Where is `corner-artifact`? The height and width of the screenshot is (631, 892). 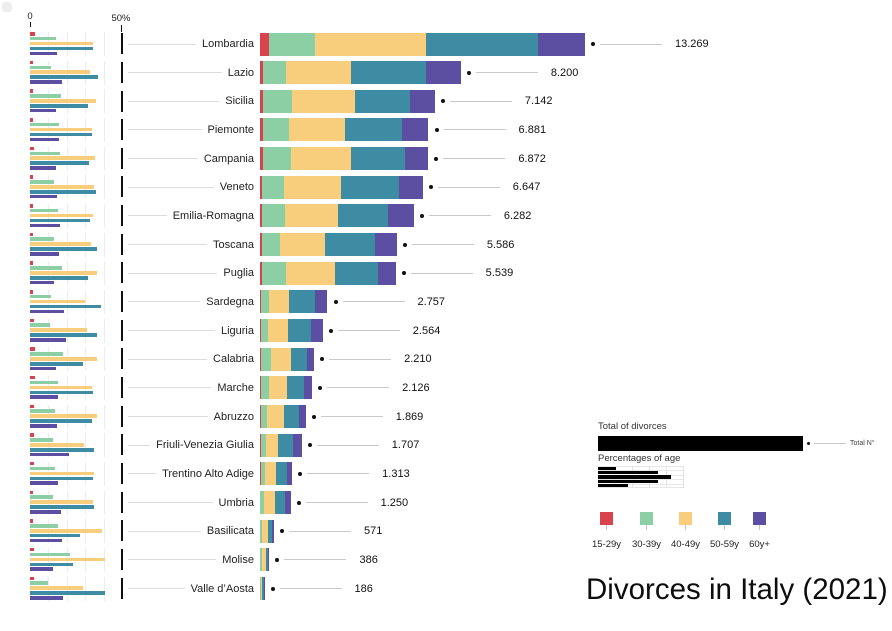
corner-artifact is located at coordinates (7, 7).